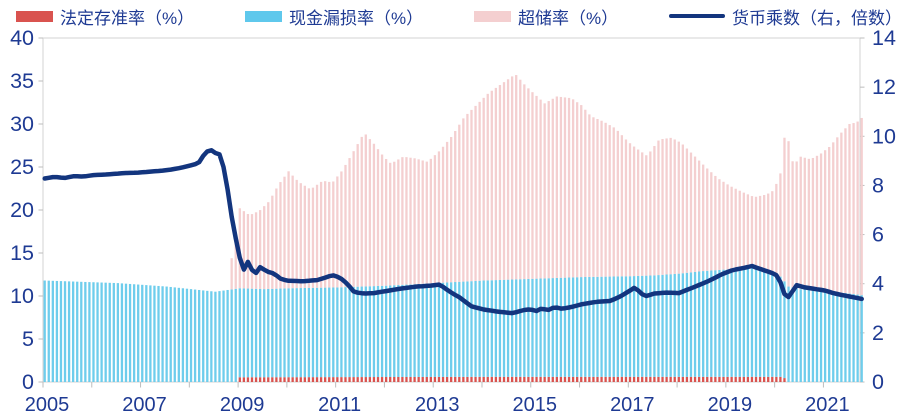 The width and height of the screenshot is (908, 420). I want to click on right-axis-tick-label: 4, so click(878, 284).